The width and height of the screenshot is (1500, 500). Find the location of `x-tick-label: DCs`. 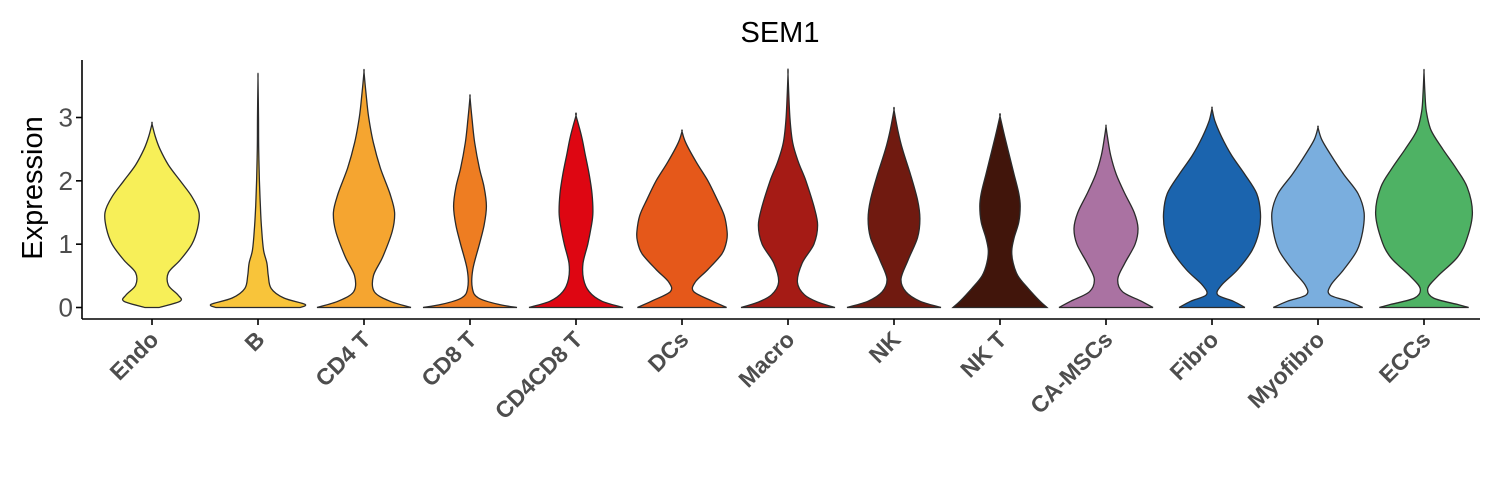

x-tick-label: DCs is located at coordinates (668, 351).